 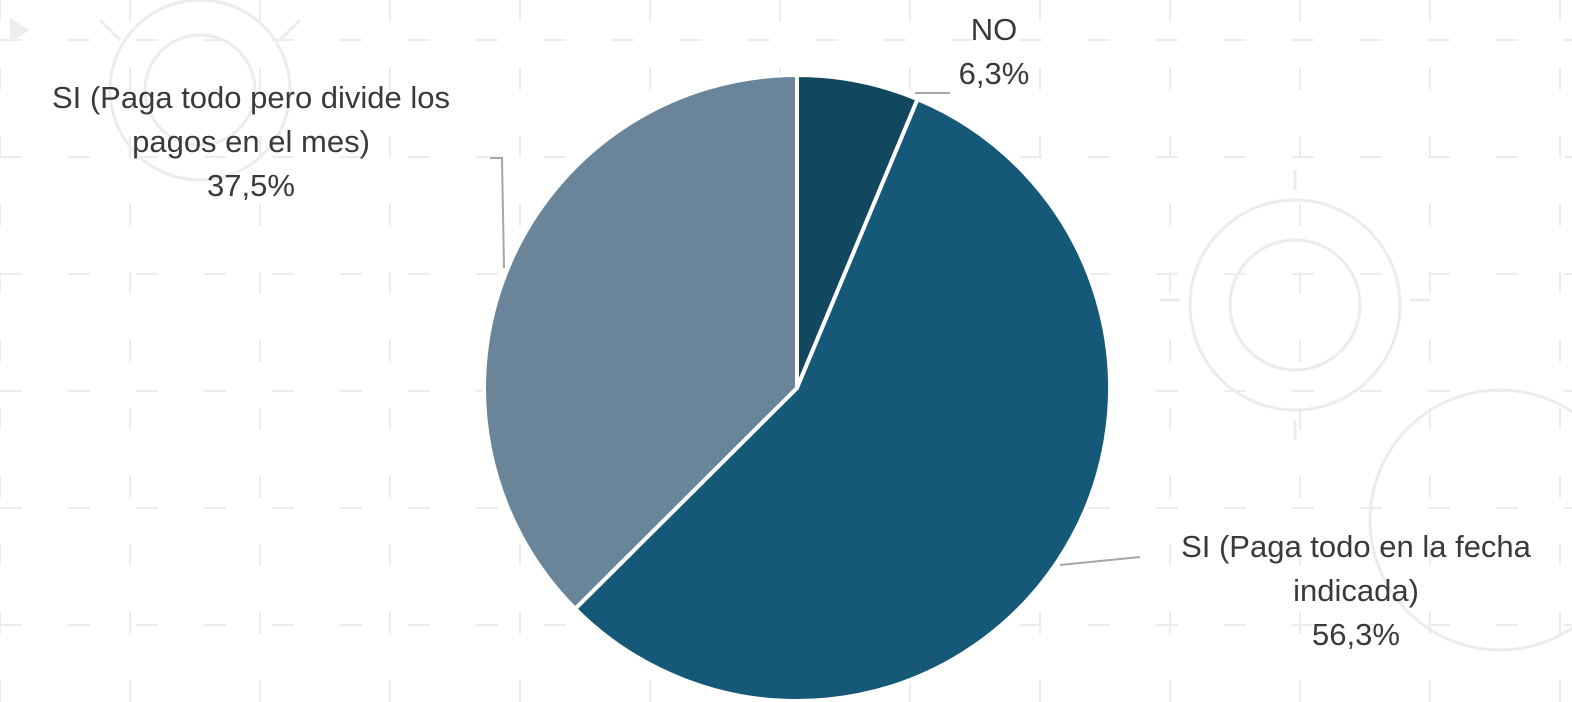 I want to click on slice-category-label: NO, so click(x=994, y=29).